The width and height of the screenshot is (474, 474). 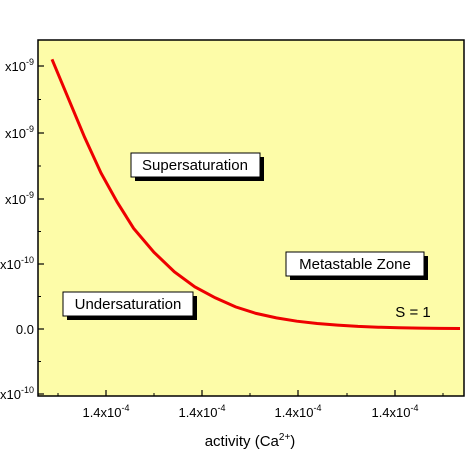 What do you see at coordinates (250, 405) in the screenshot?
I see `x-axis: 1.4x10⁻⁴ 1.4x10⁻⁴ 1.4x10⁻⁴ 1.4x10⁻⁴` at bounding box center [250, 405].